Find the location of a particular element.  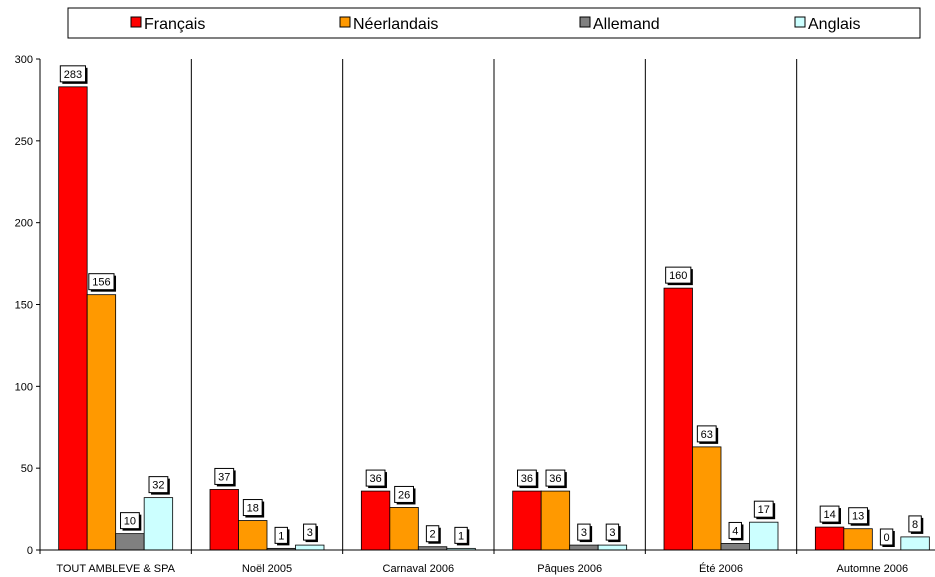

y-tick-label: 200 is located at coordinates (24, 224).